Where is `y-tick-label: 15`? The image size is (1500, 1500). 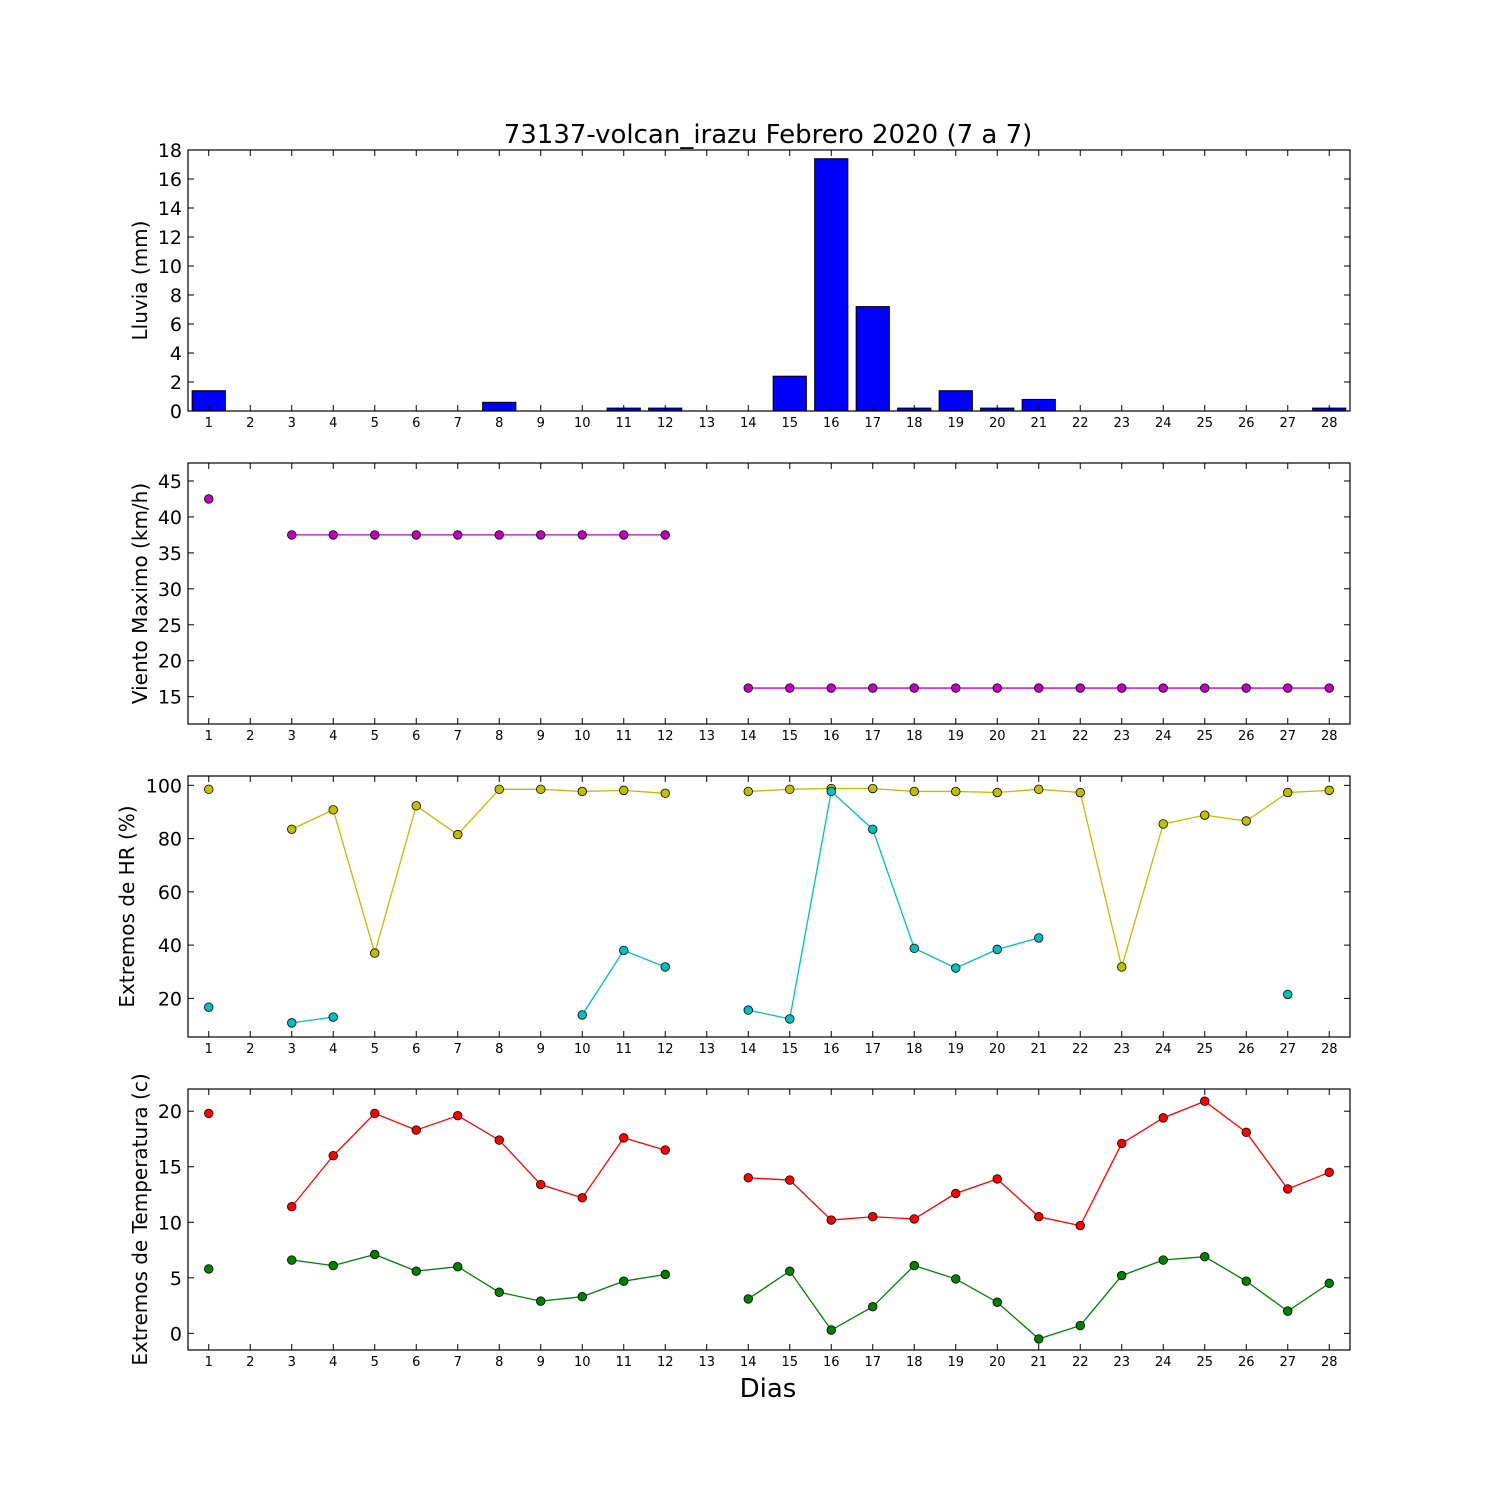 y-tick-label: 15 is located at coordinates (170, 1168).